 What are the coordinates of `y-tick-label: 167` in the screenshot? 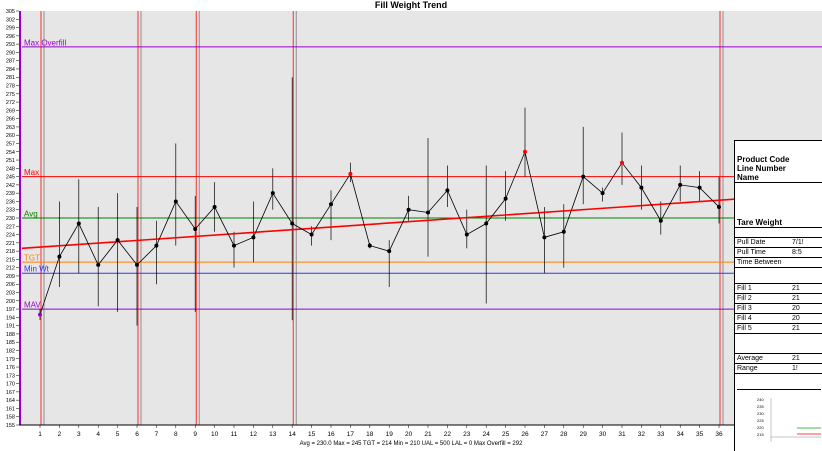 It's located at (10, 393).